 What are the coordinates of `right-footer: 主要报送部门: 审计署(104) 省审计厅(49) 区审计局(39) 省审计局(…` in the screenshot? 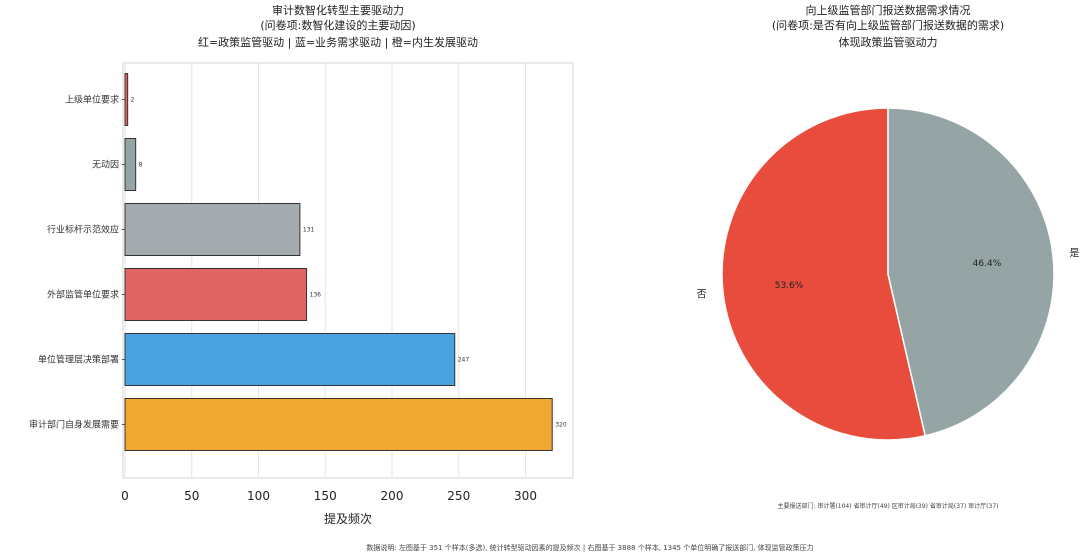 It's located at (888, 506).